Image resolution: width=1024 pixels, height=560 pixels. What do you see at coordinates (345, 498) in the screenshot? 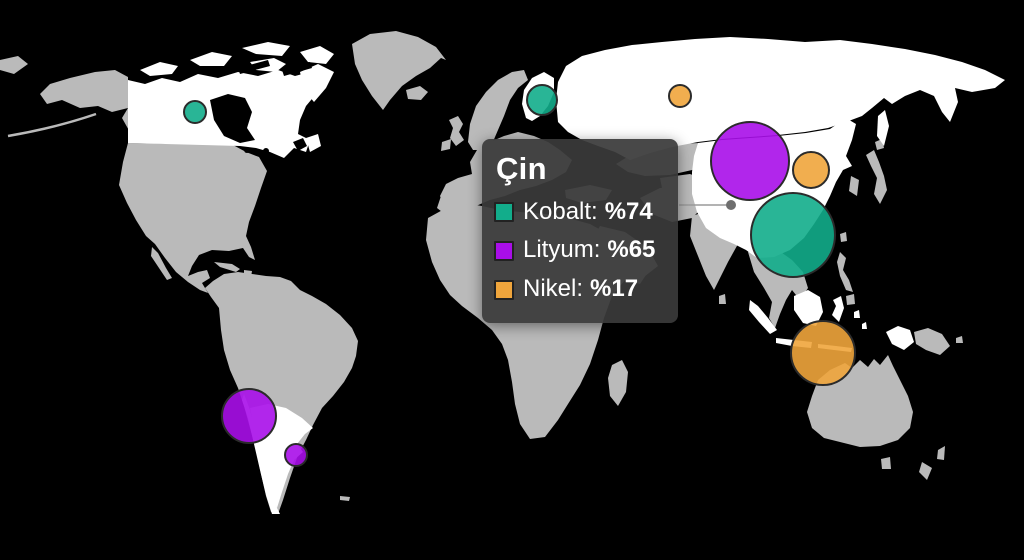
I see `landmass-falklands` at bounding box center [345, 498].